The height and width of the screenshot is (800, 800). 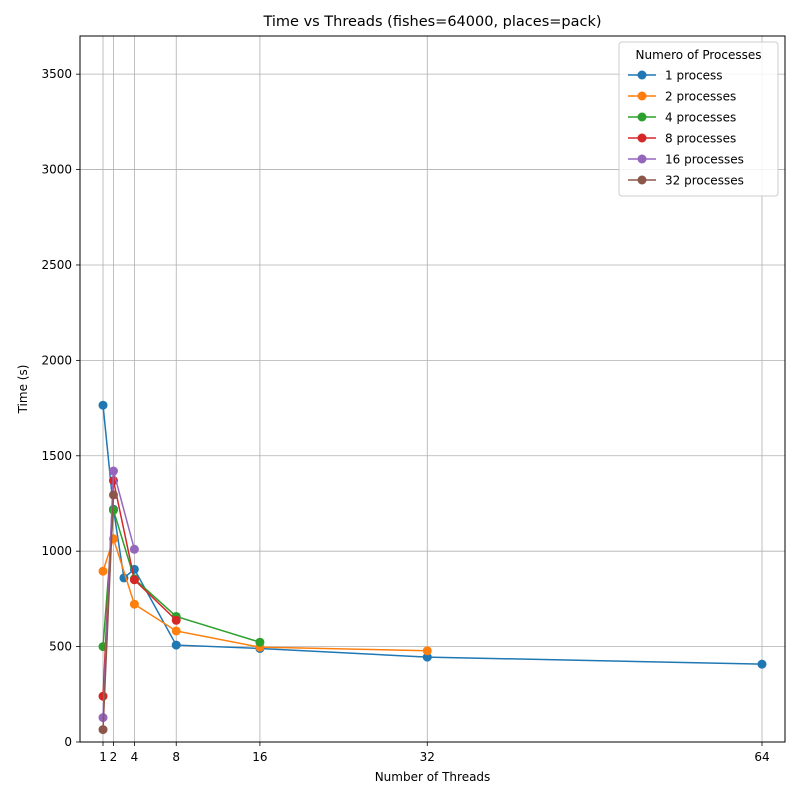 I want to click on legend-entry: 16 processes, so click(x=686, y=160).